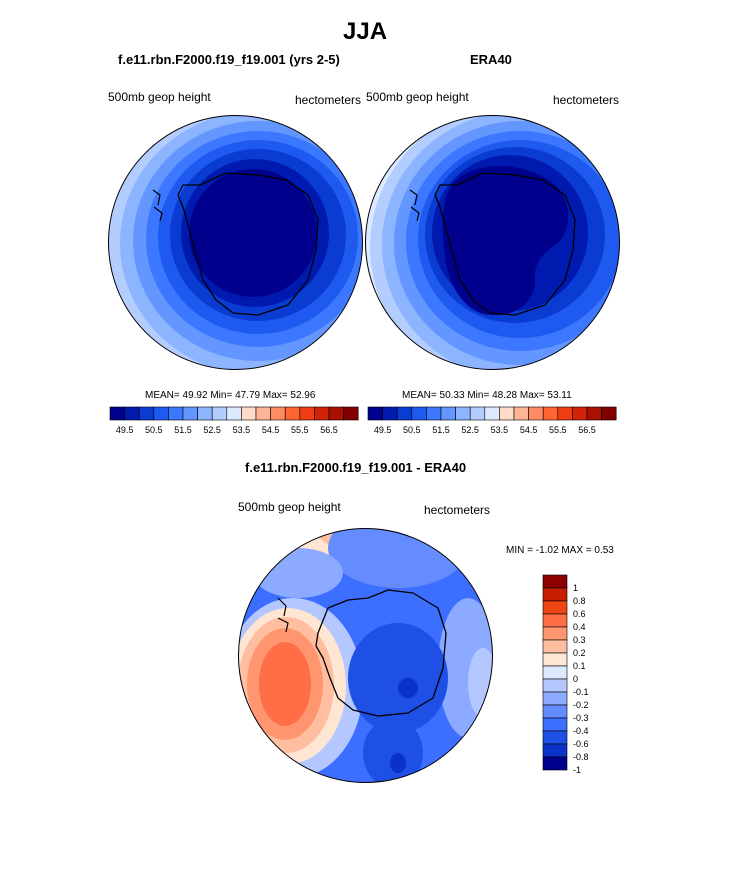 The height and width of the screenshot is (882, 733). Describe the element at coordinates (491, 59) in the screenshot. I see `era40-panel-title: ERA40` at that location.